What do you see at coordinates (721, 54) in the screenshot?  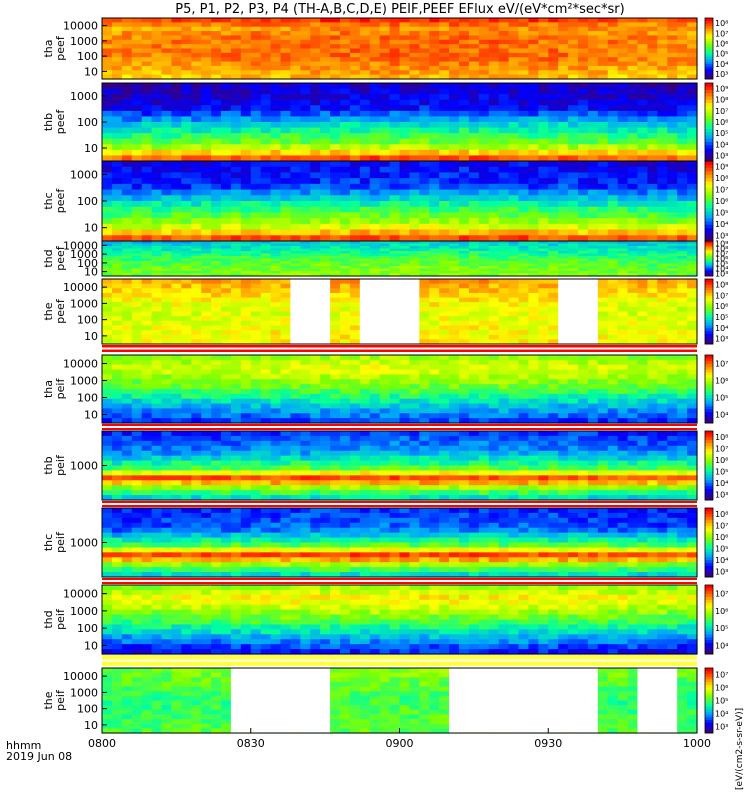 I see `colorbar-tick-label: 10⁵` at bounding box center [721, 54].